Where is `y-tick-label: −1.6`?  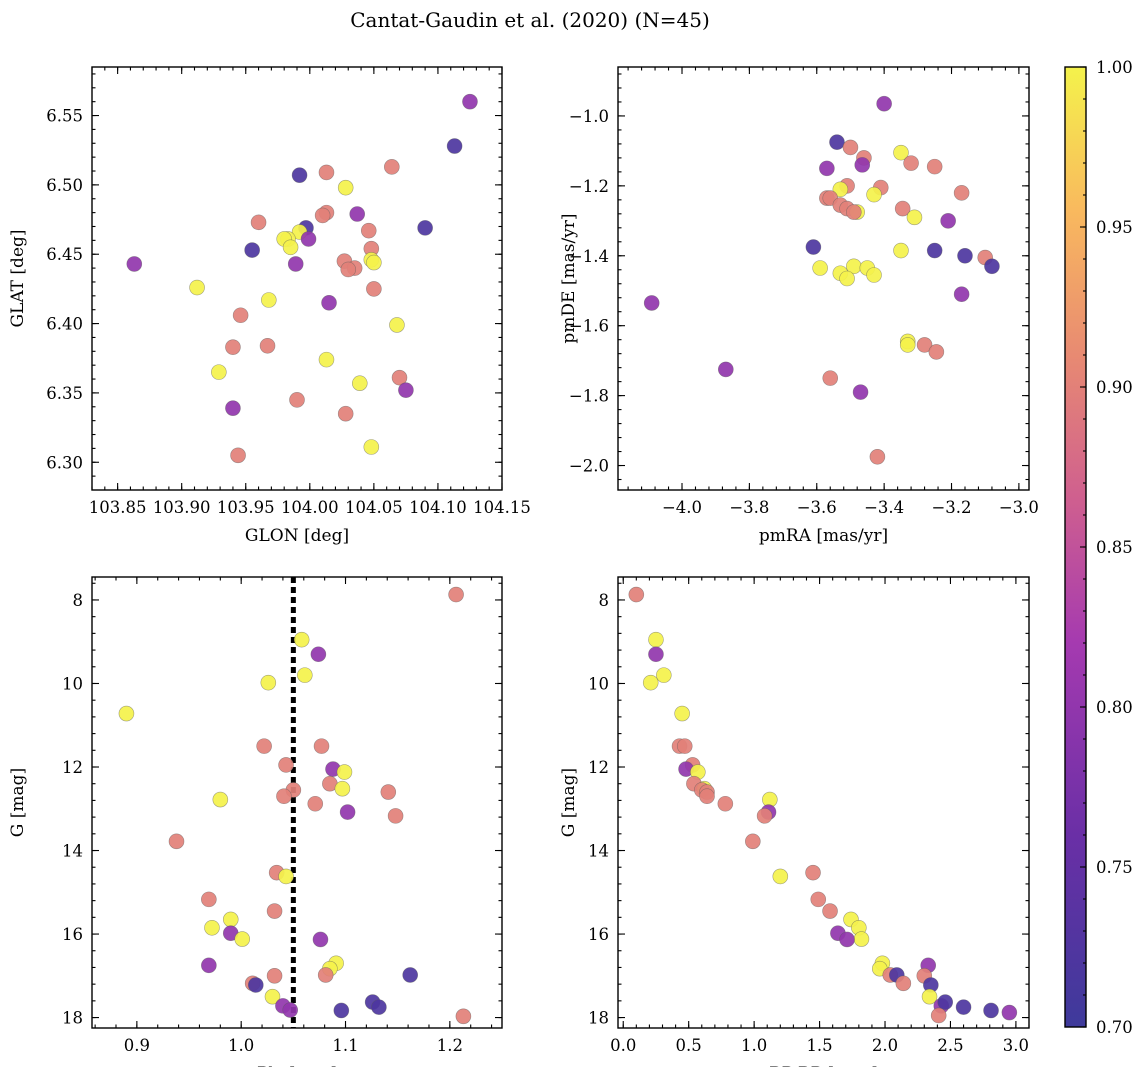
y-tick-label: −1.6 is located at coordinates (589, 326).